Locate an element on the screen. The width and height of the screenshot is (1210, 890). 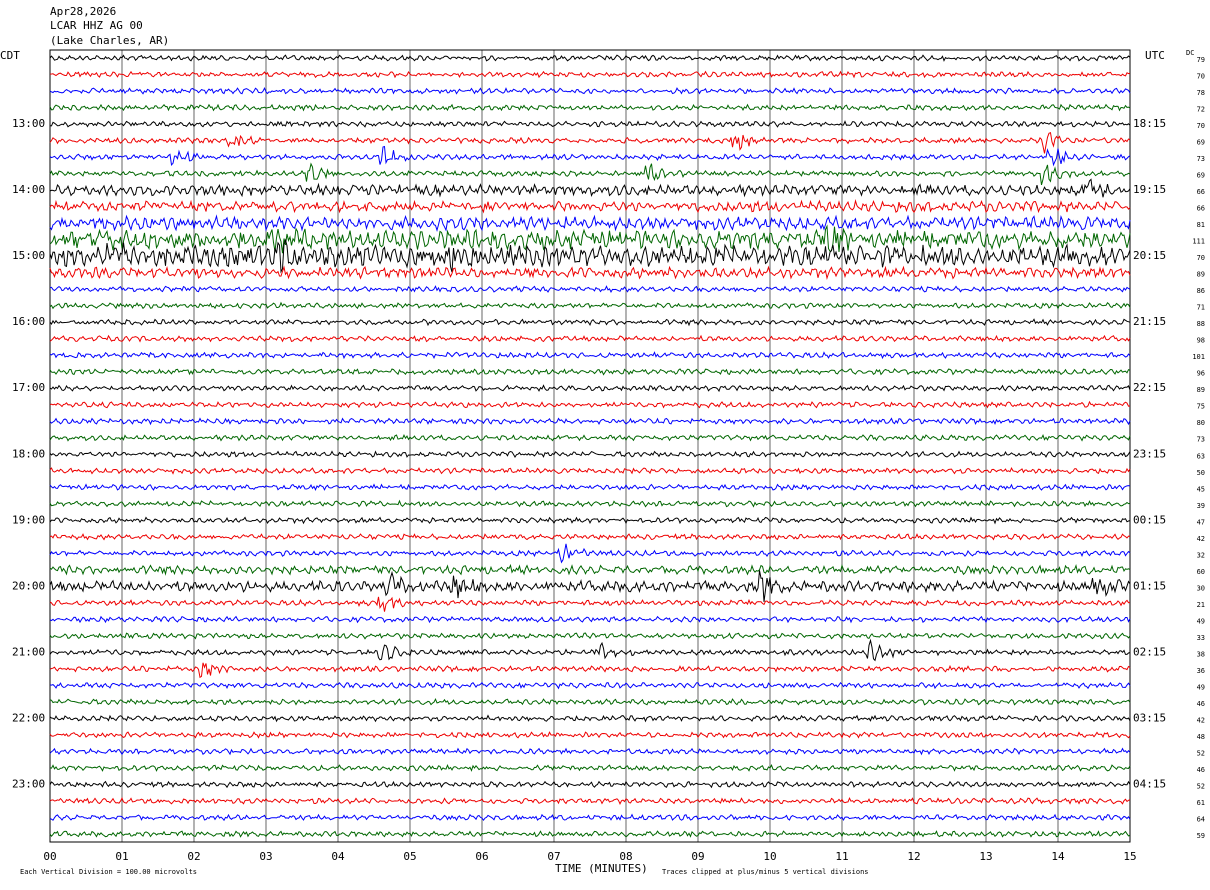
dc-offset: 33 is located at coordinates (1201, 638).